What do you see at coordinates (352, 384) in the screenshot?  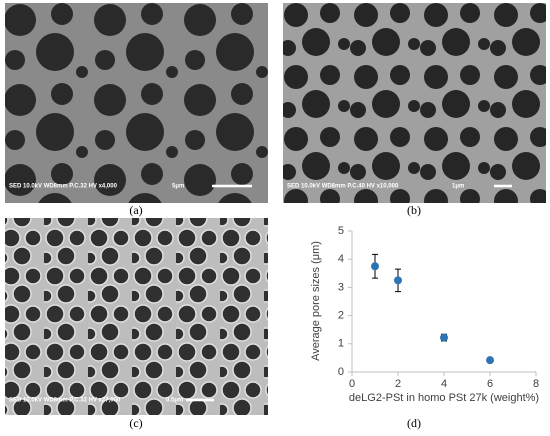 I see `x-tick-label: 0` at bounding box center [352, 384].